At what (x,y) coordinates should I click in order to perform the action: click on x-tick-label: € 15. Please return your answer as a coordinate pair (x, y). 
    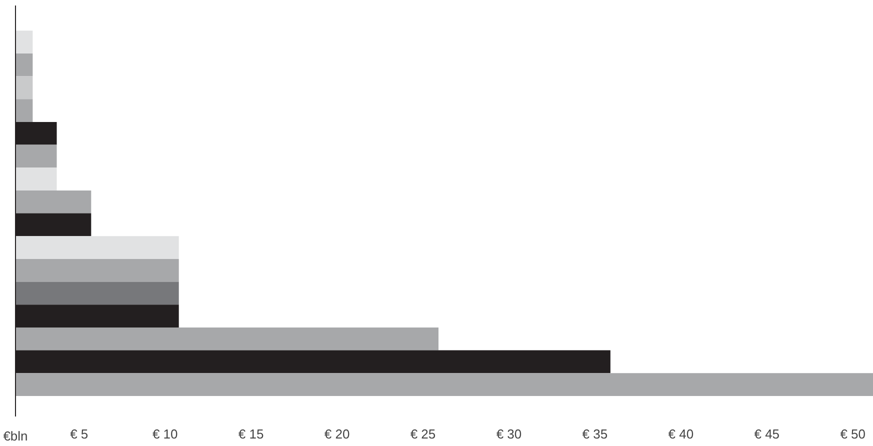
    Looking at the image, I should click on (251, 434).